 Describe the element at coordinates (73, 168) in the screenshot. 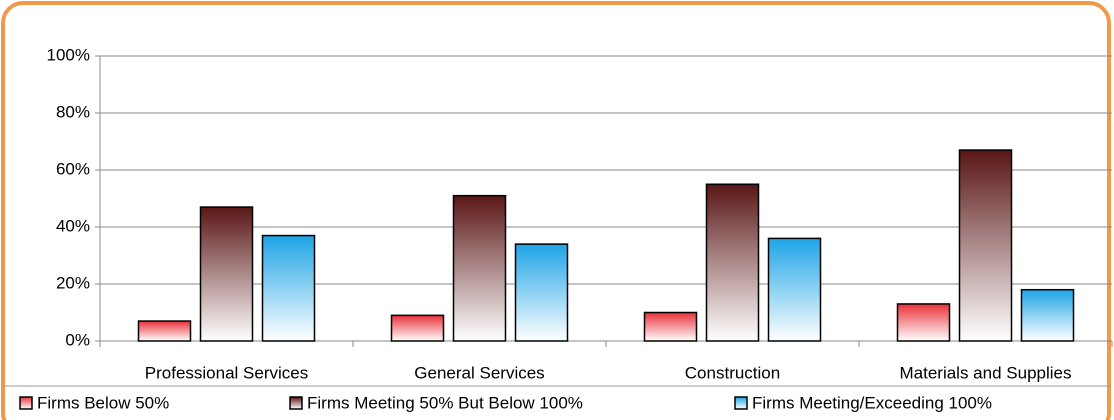

I see `y-tick-label: 60%` at that location.